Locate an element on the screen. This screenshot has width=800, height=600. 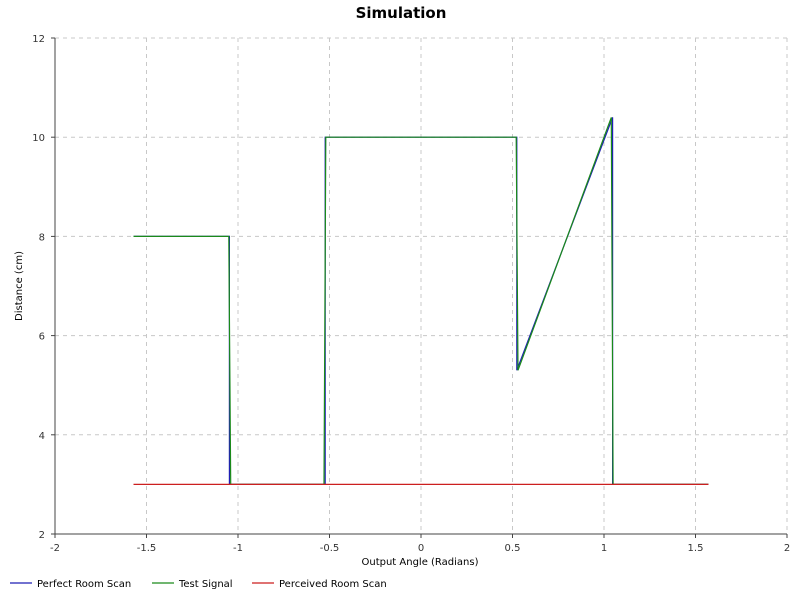
y-tick-label: 12 is located at coordinates (38, 39).